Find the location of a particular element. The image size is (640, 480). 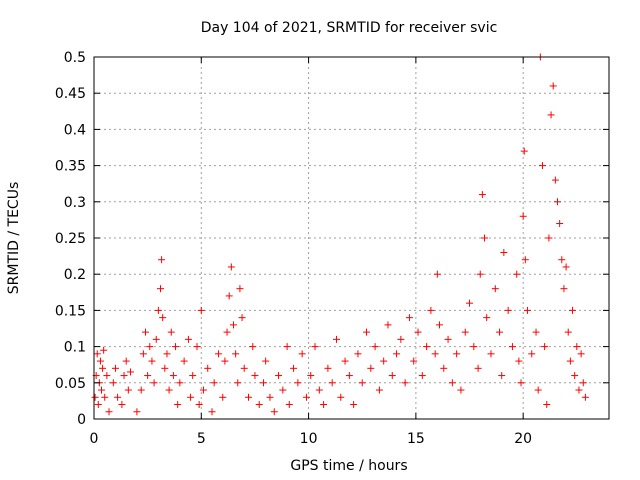

y-tick-label: 0.1 is located at coordinates (75, 348).